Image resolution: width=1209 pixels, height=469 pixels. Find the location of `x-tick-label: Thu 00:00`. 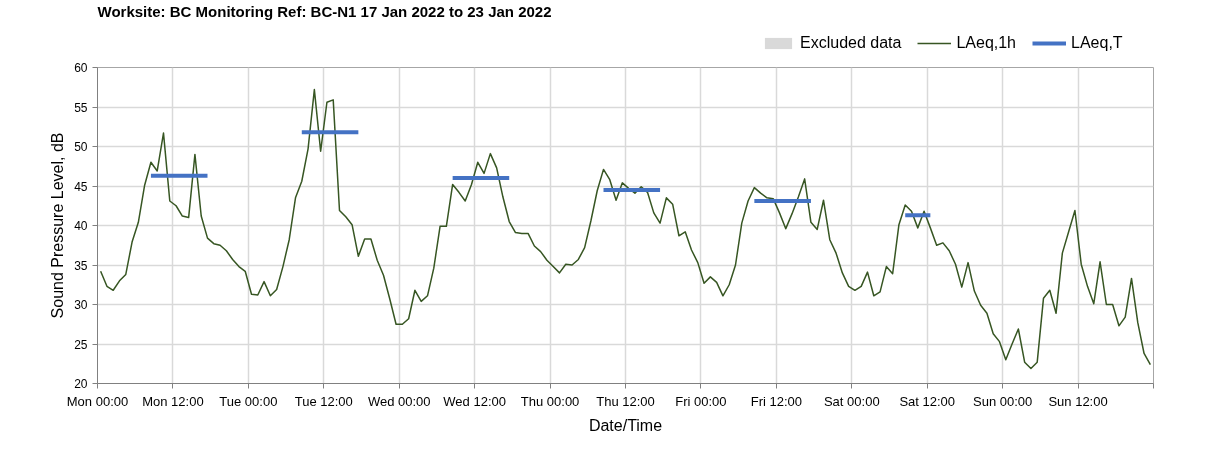

x-tick-label: Thu 00:00 is located at coordinates (550, 401).